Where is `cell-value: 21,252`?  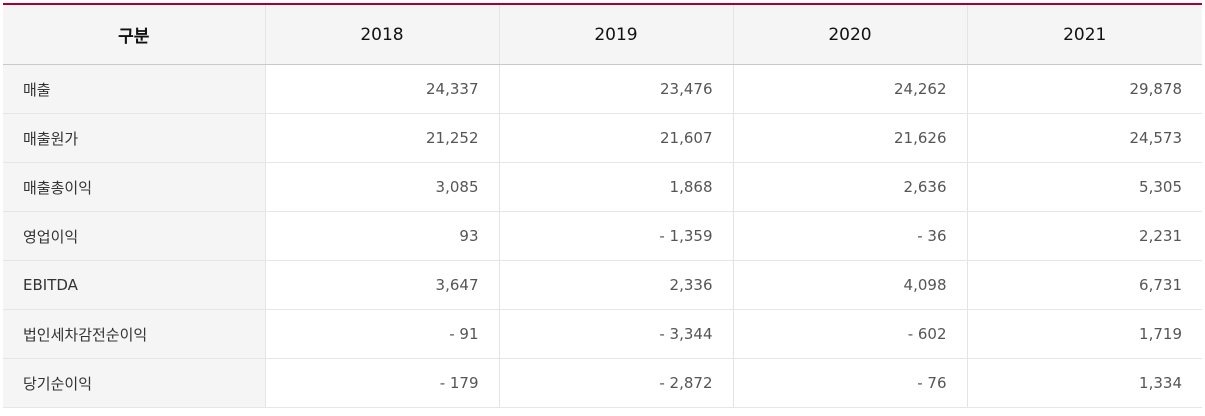
cell-value: 21,252 is located at coordinates (381, 138).